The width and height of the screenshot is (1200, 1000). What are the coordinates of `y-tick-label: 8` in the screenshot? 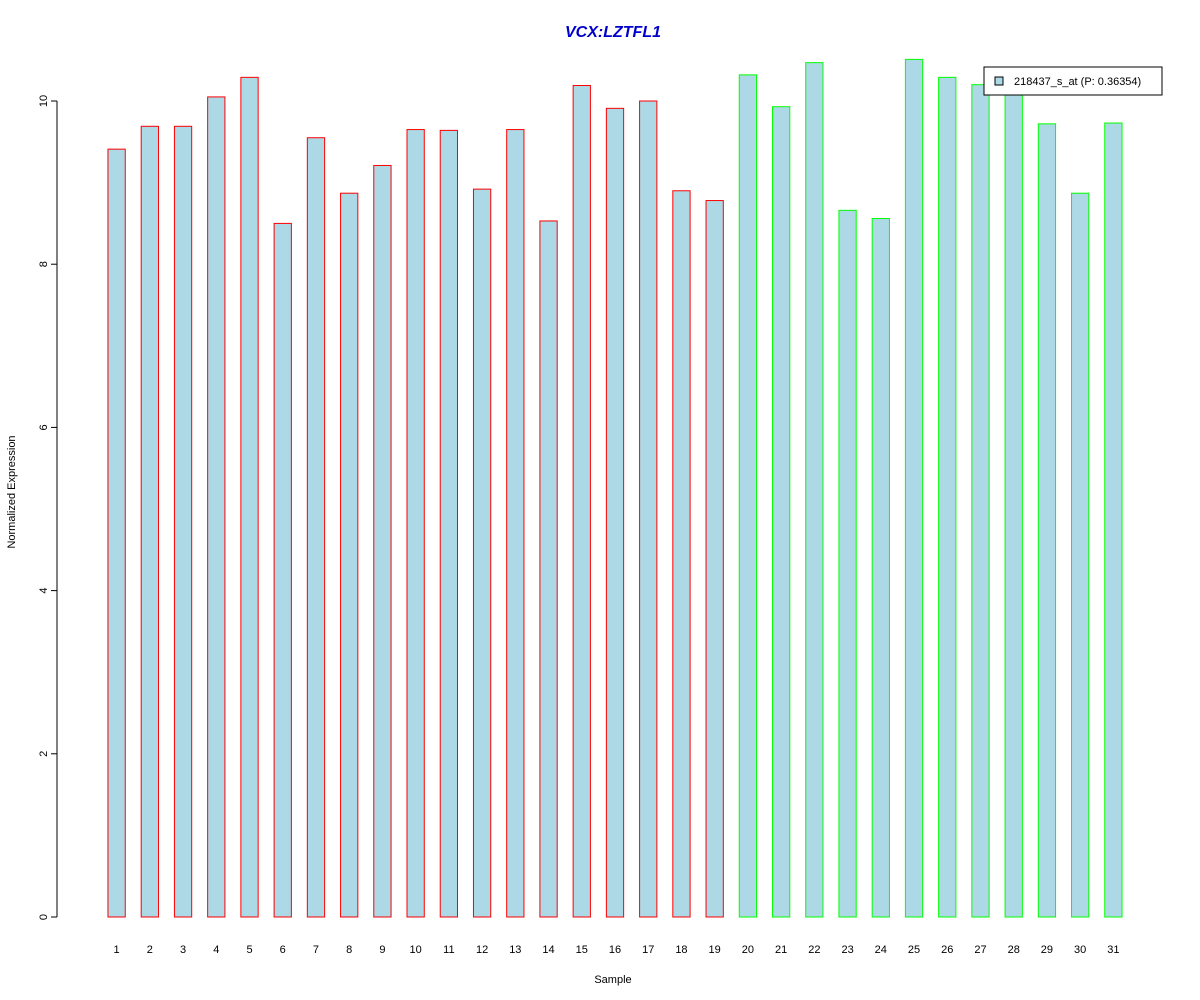 It's located at (44, 264).